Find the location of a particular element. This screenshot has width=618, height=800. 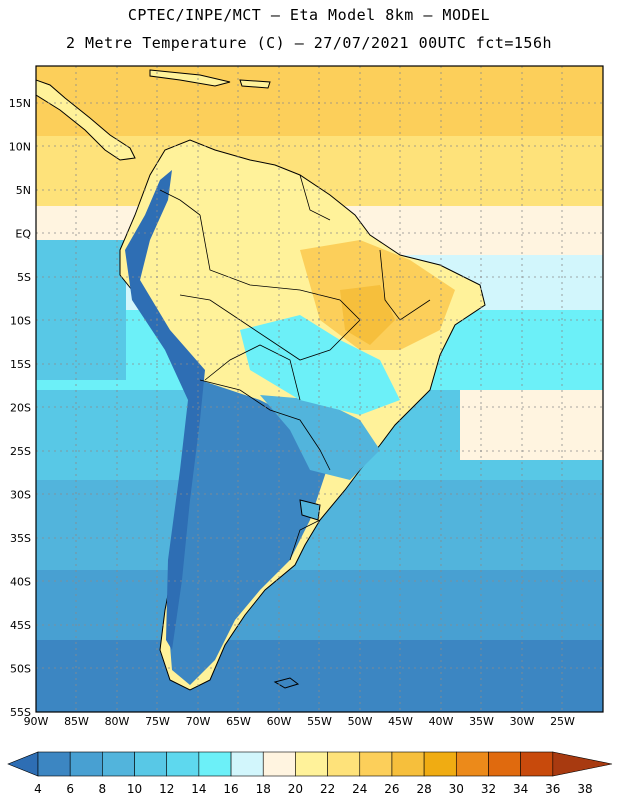

colorbar-tick-label: 12 is located at coordinates (166, 789).